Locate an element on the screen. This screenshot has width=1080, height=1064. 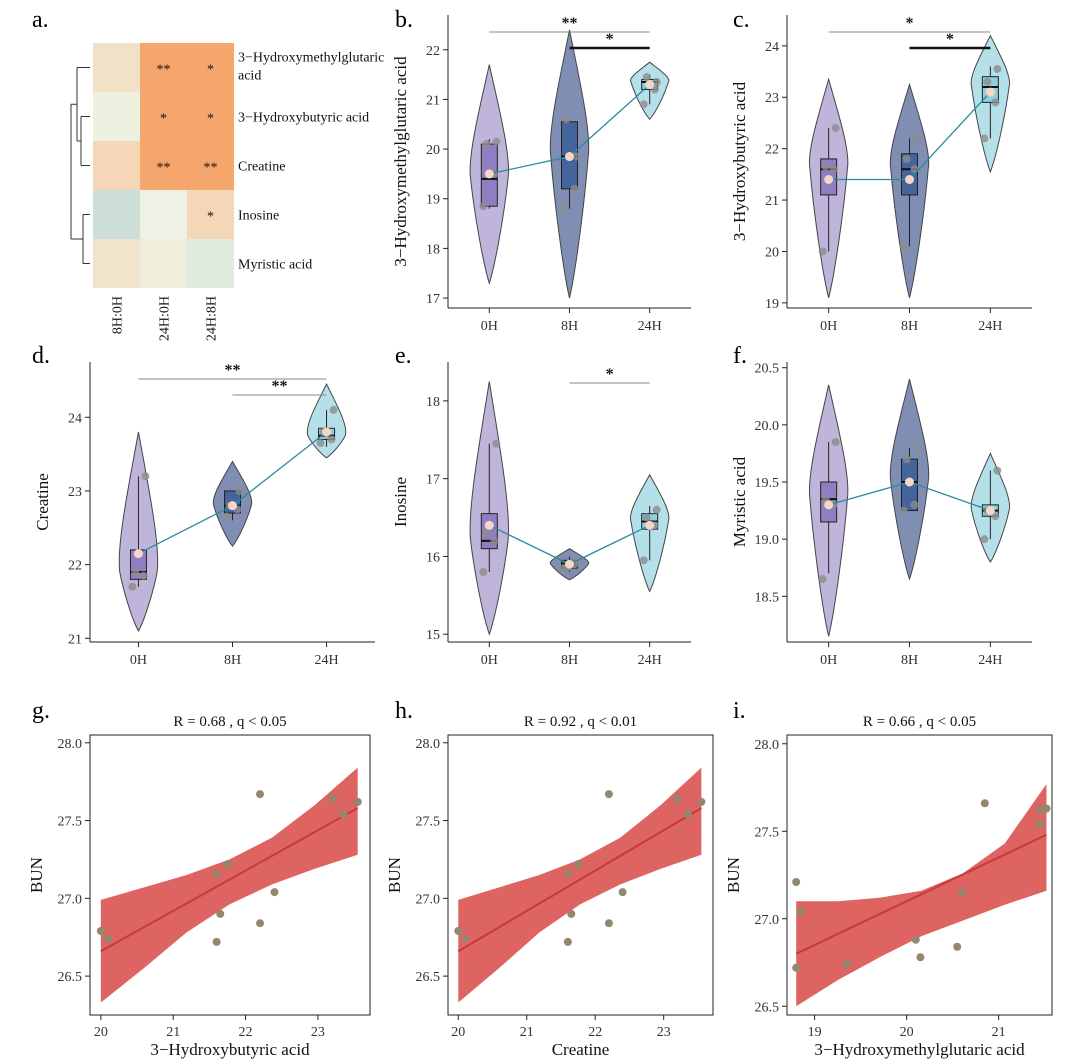
heatmap-row-label: 3−Hydroxymethylglutaric is located at coordinates (311, 58).